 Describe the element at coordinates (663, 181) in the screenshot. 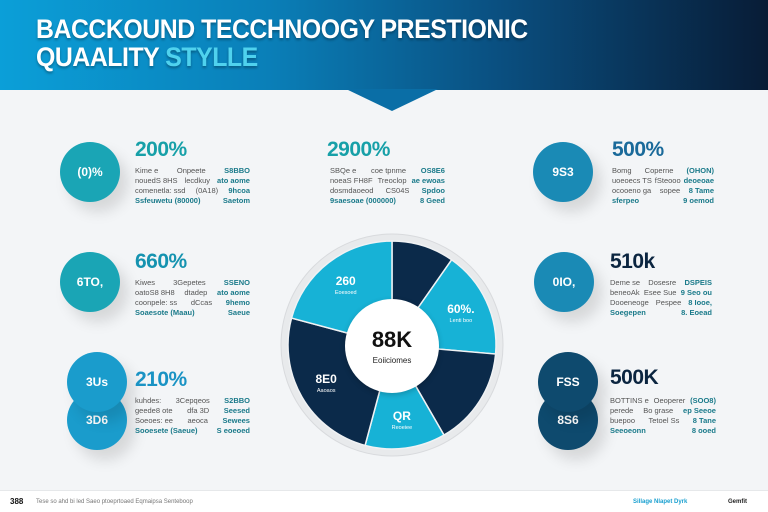

I see `description-row: uoeoecs TS fSteooo deoeoae` at that location.